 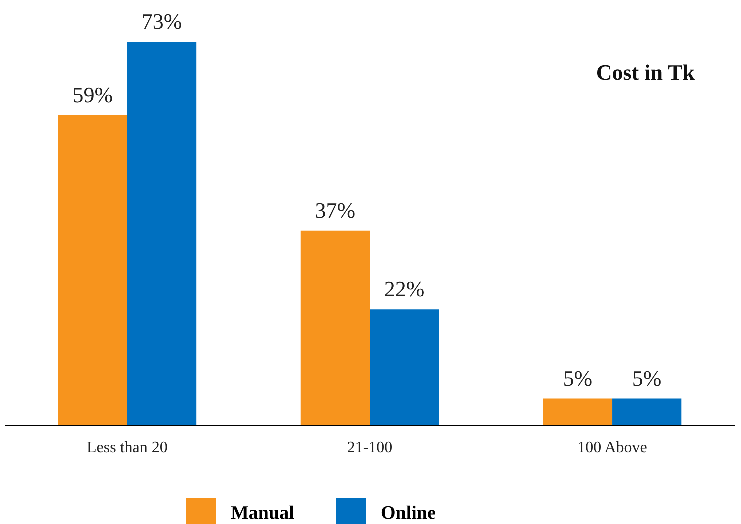 I want to click on text: Cost in Tk, so click(x=646, y=72).